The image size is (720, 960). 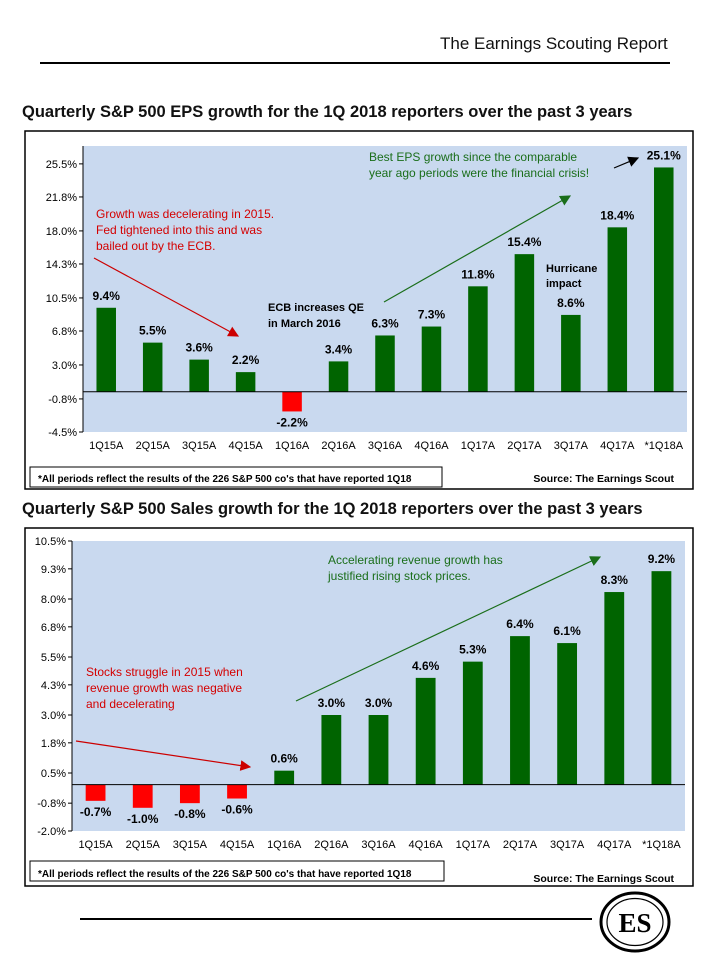 What do you see at coordinates (473, 845) in the screenshot?
I see `x-tick-label: 1Q17A` at bounding box center [473, 845].